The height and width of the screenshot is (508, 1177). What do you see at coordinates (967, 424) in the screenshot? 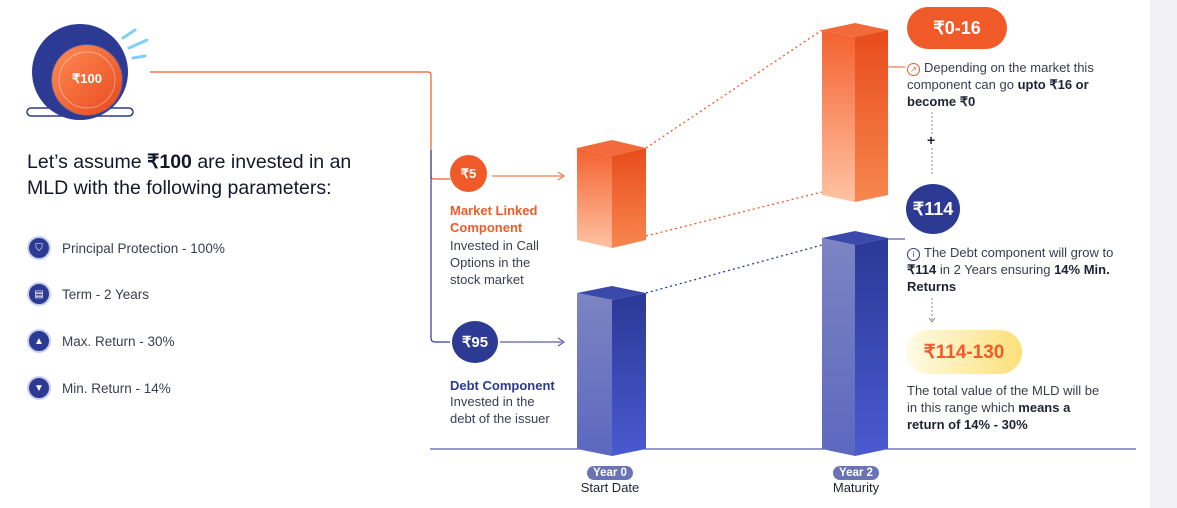
I see `total-note-line3: return of 14% - 30%` at bounding box center [967, 424].